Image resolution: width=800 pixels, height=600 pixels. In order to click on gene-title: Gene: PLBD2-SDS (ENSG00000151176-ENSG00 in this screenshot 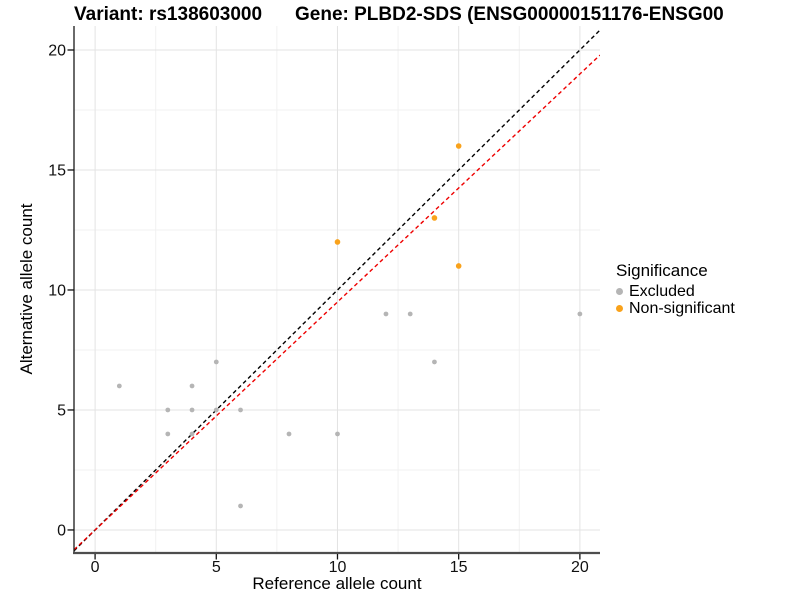, I will do `click(509, 14)`.